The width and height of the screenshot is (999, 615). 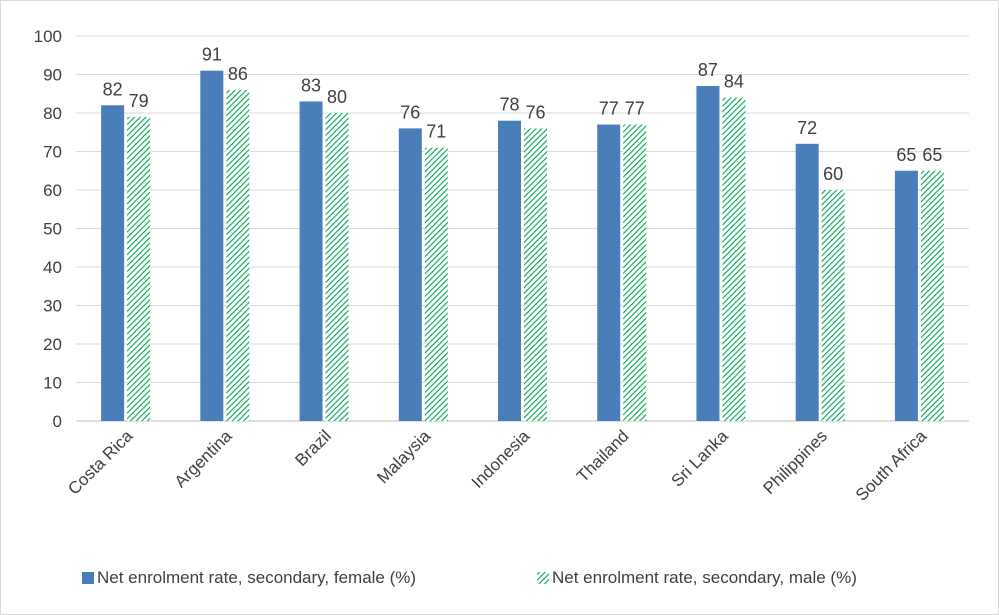 I want to click on data-label-female: 65, so click(x=906, y=155).